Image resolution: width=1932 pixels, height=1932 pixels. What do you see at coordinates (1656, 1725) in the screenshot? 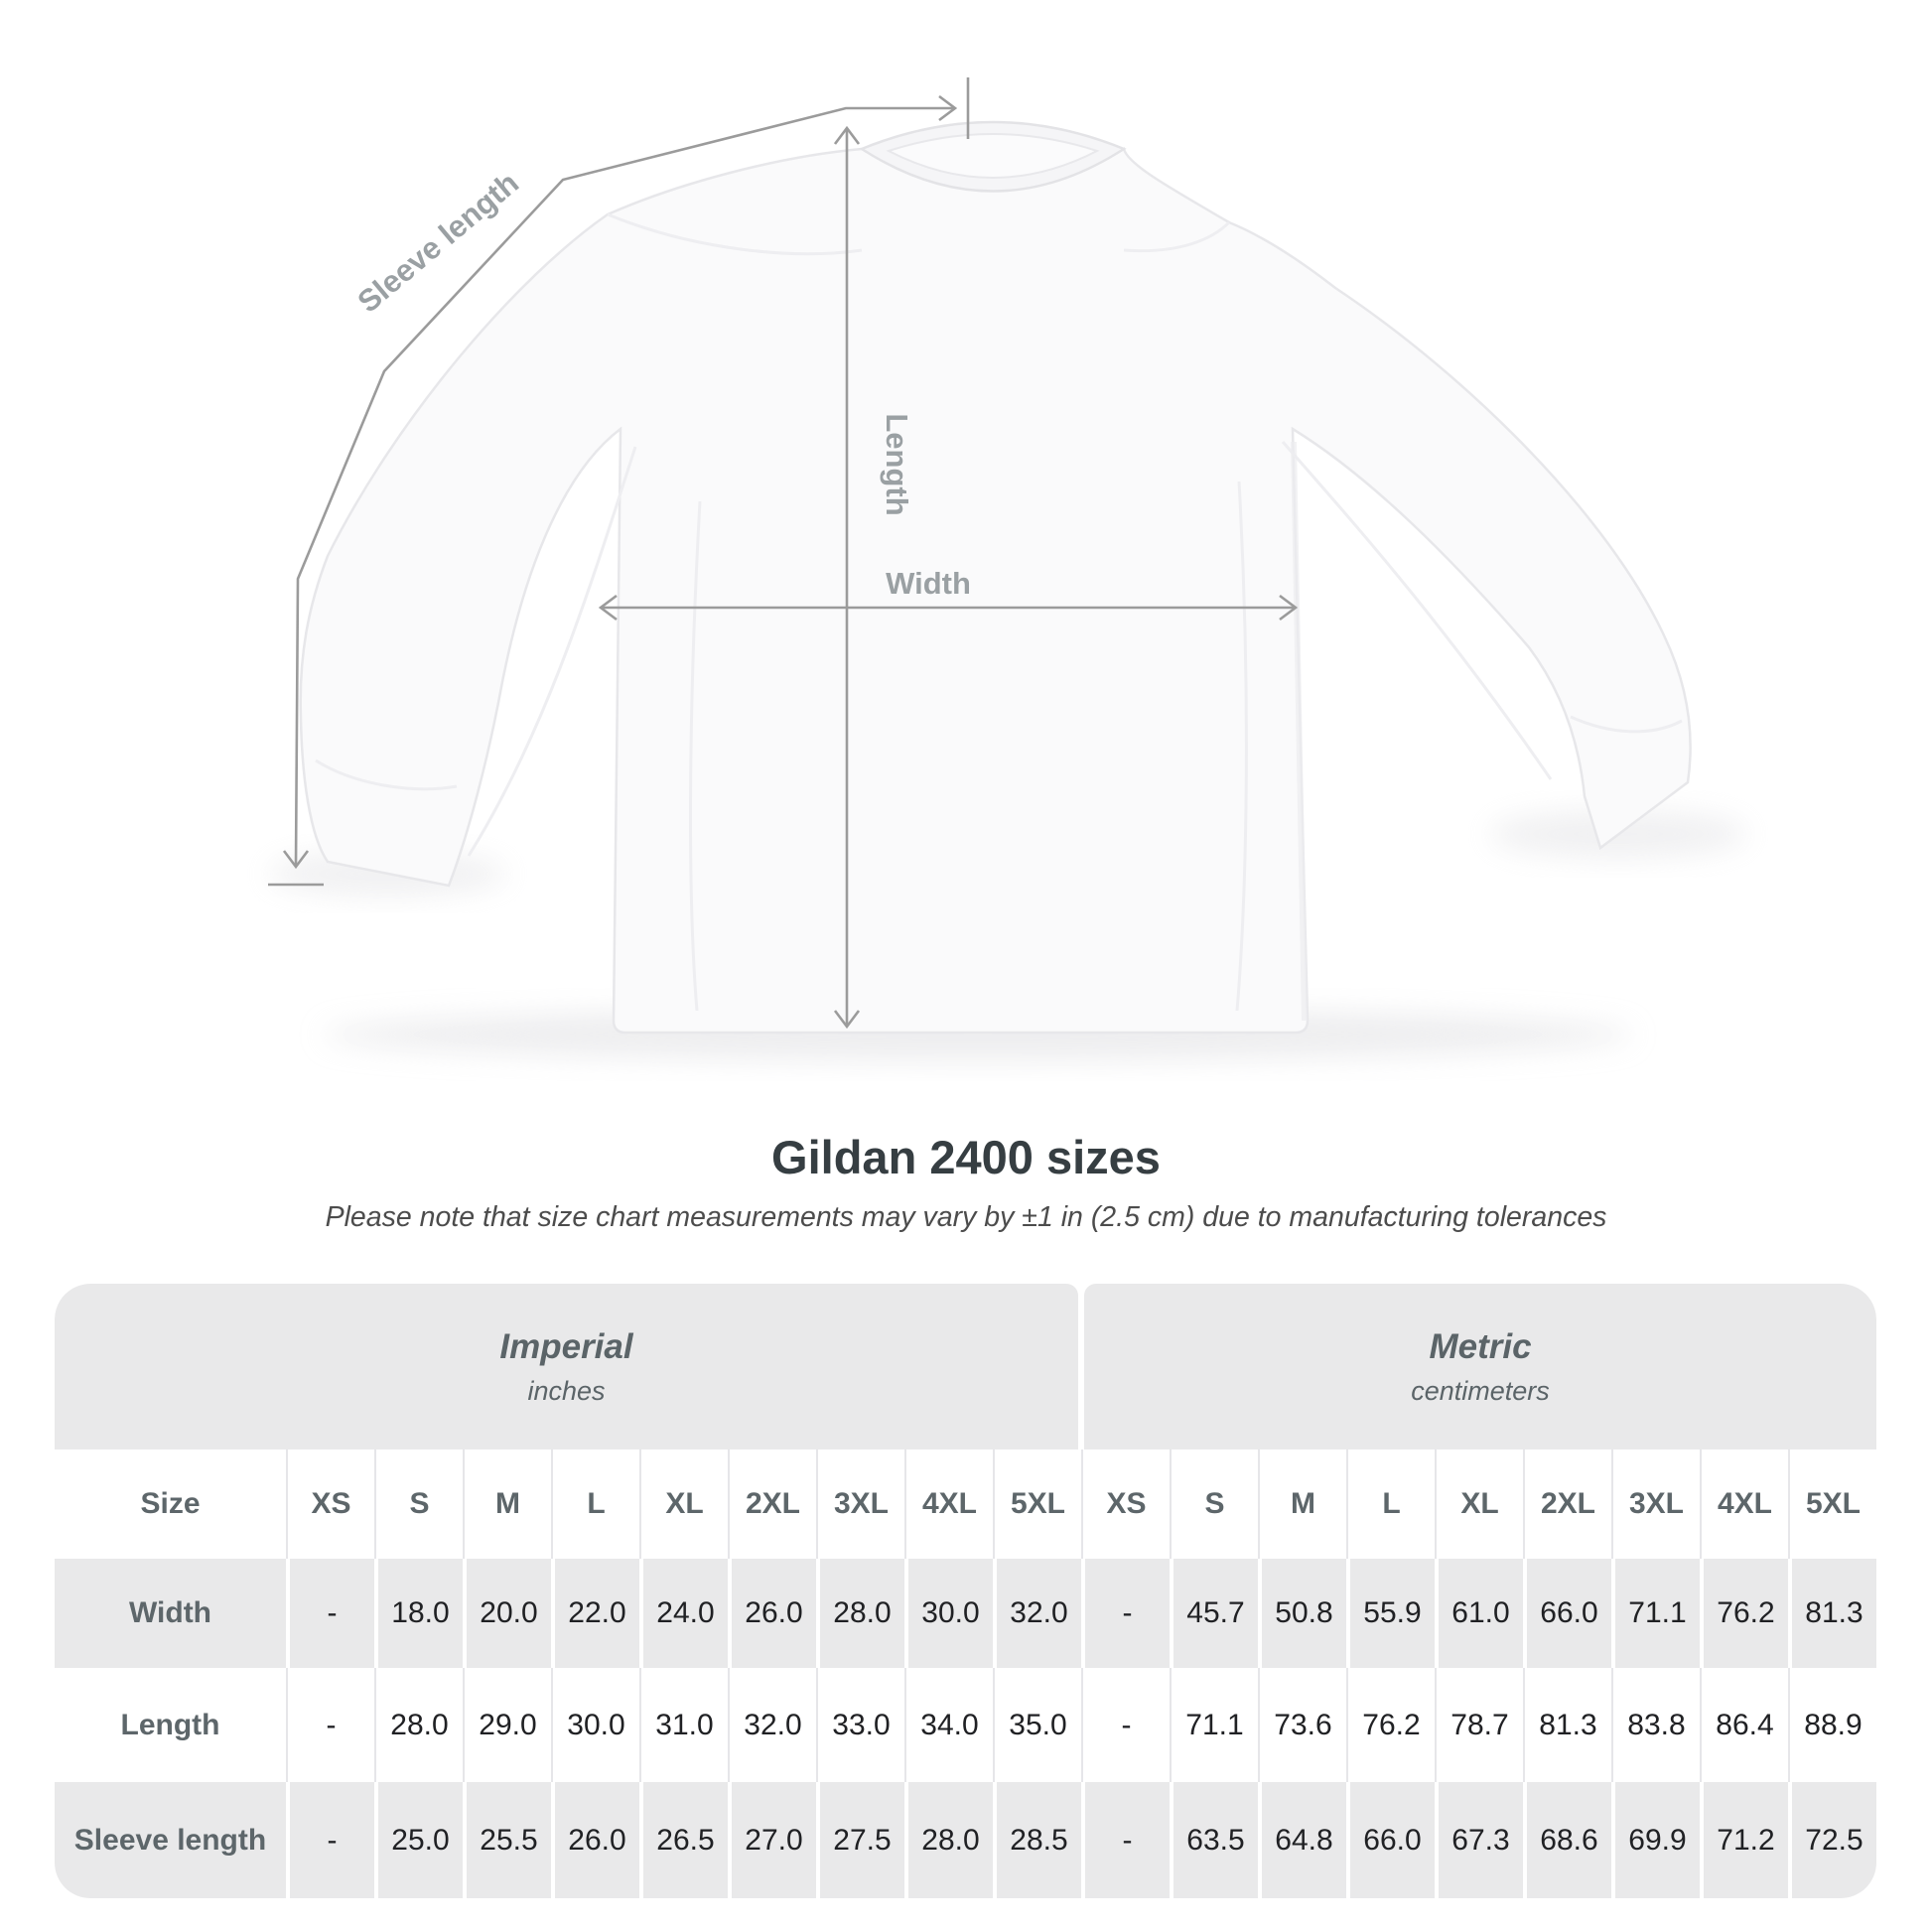
I see `cell-value: 83.8` at bounding box center [1656, 1725].